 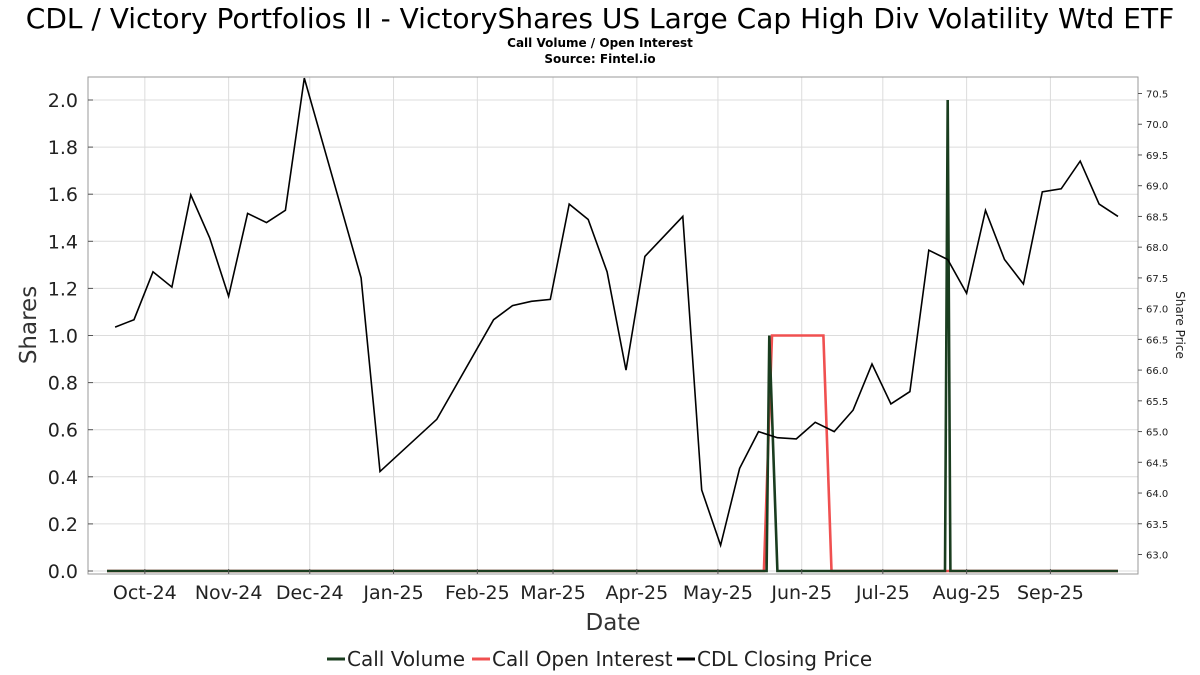 I want to click on y-tick-label: 0.0, so click(x=63, y=572).